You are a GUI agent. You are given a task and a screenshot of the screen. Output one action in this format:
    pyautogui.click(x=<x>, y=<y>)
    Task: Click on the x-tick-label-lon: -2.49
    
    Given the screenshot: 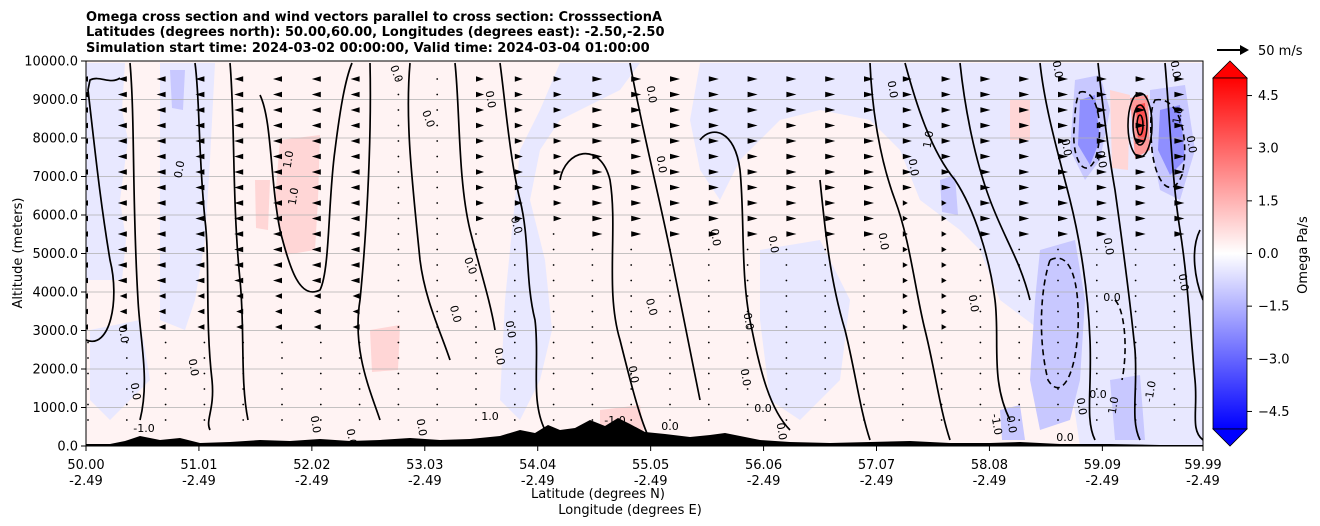 What is the action you would take?
    pyautogui.click(x=1203, y=481)
    